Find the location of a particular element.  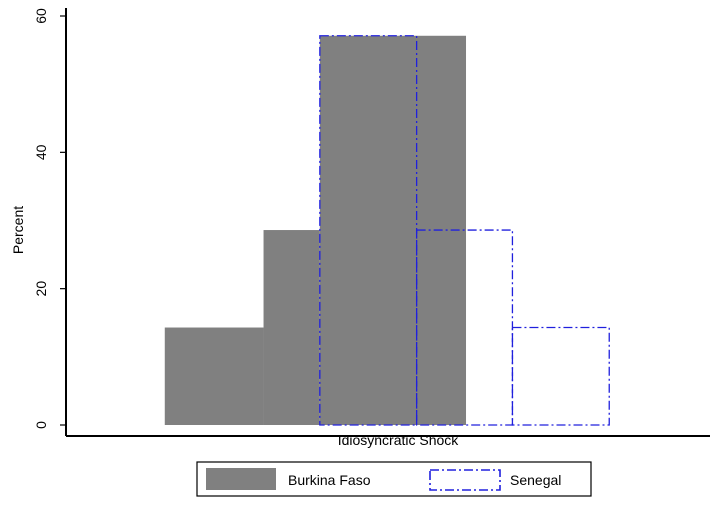

legend-label-senegal: Senegal is located at coordinates (535, 480).